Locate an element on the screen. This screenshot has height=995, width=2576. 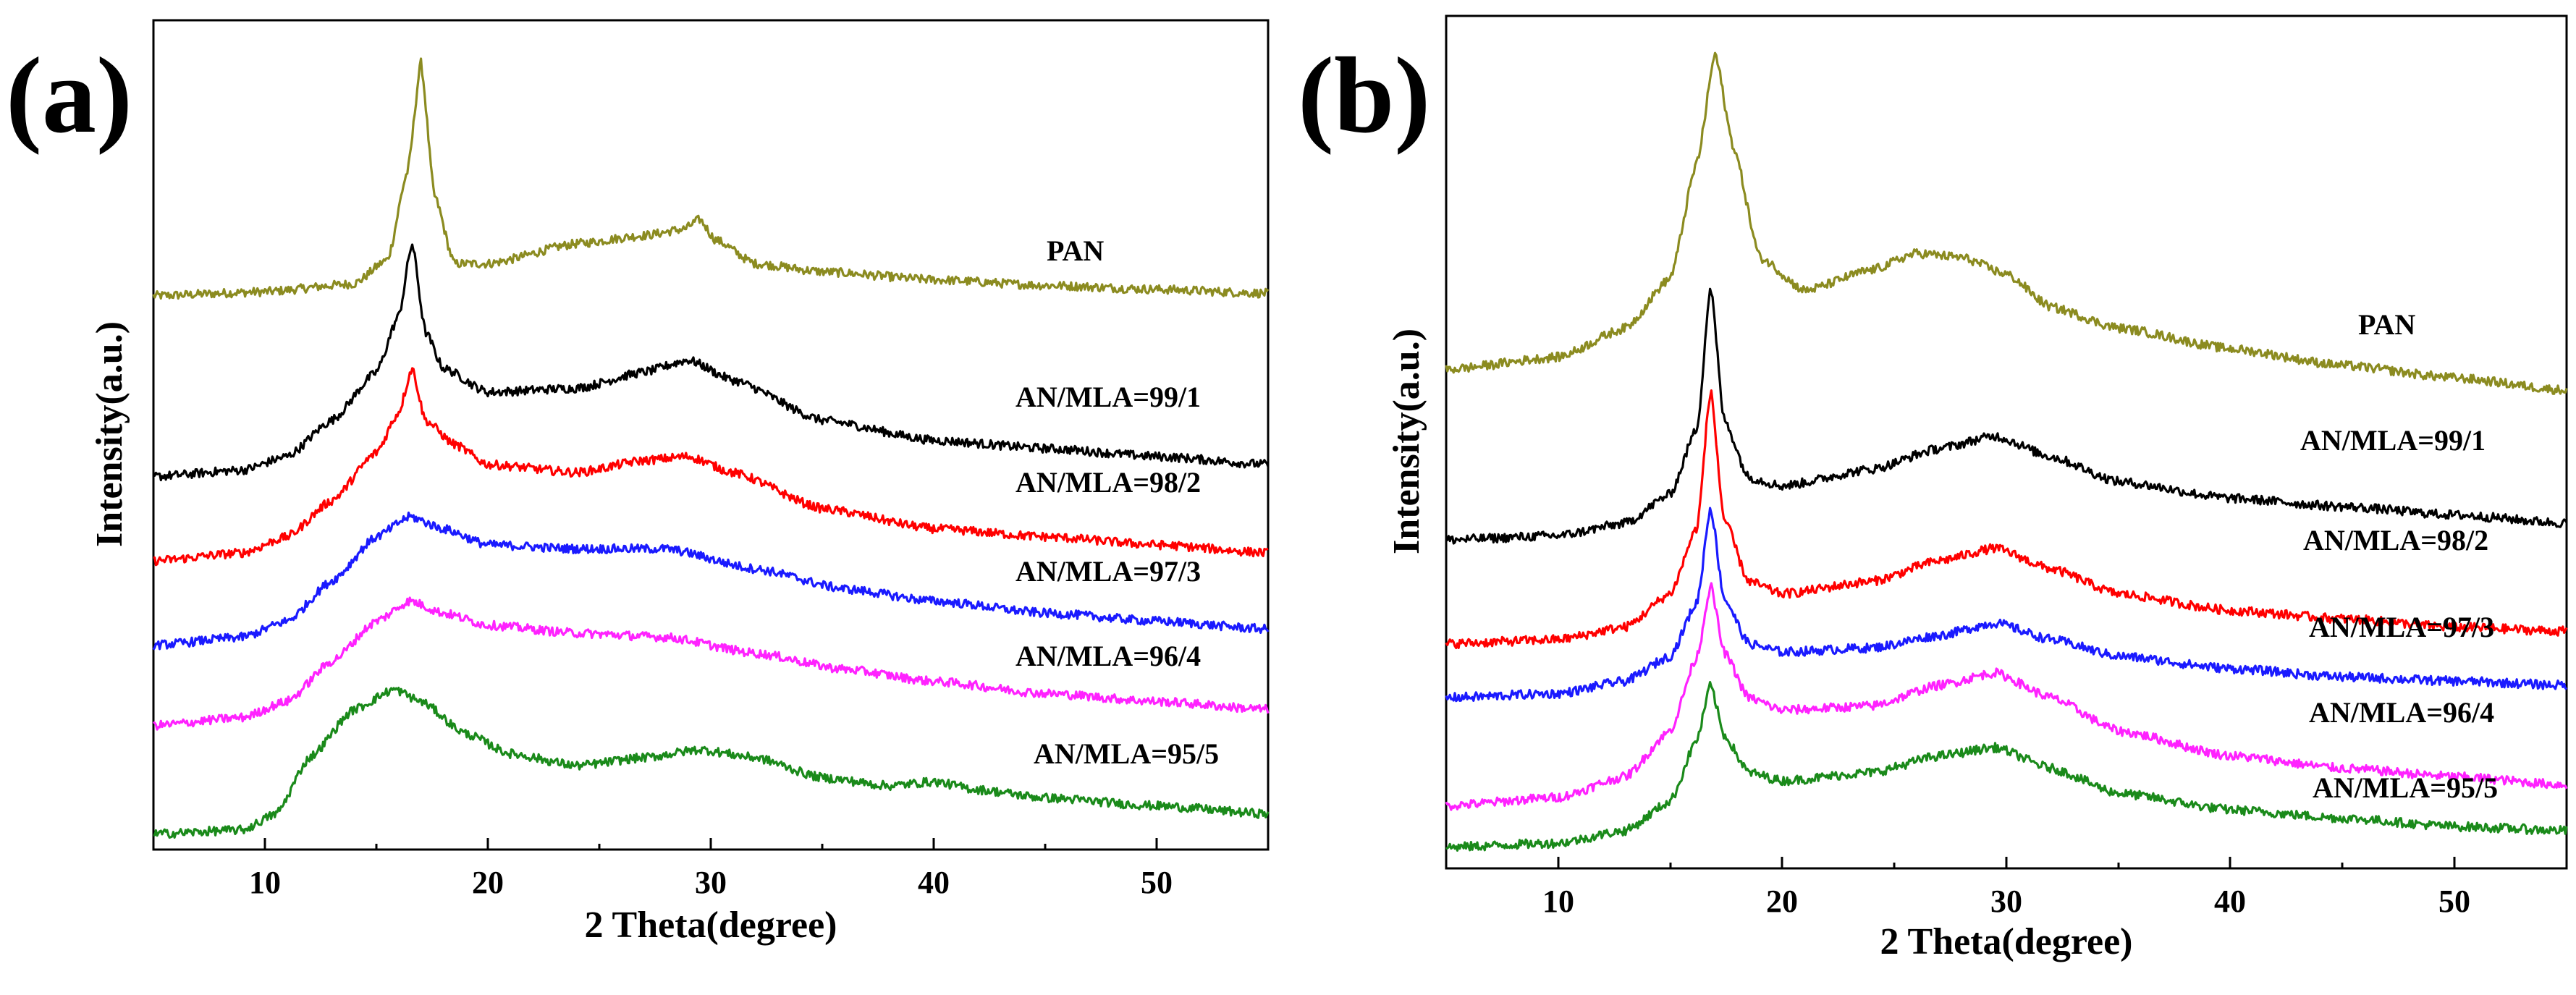
panel-a-x-tick-label: 40 is located at coordinates (934, 882).